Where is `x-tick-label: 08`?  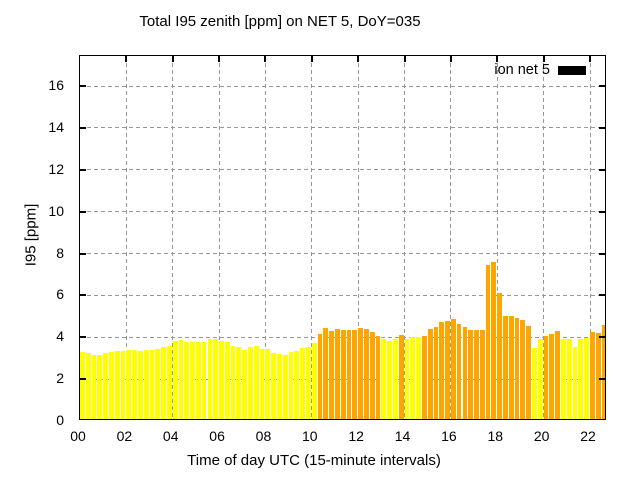 x-tick-label: 08 is located at coordinates (263, 436).